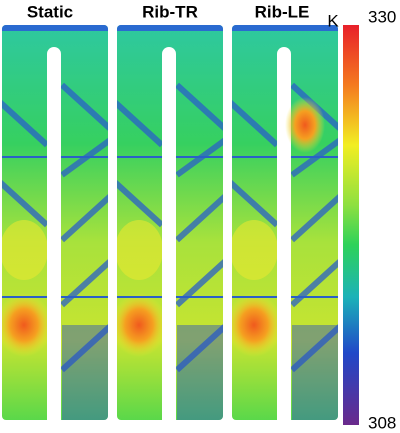  Describe the element at coordinates (351, 225) in the screenshot. I see `colorbar-gradient` at that location.